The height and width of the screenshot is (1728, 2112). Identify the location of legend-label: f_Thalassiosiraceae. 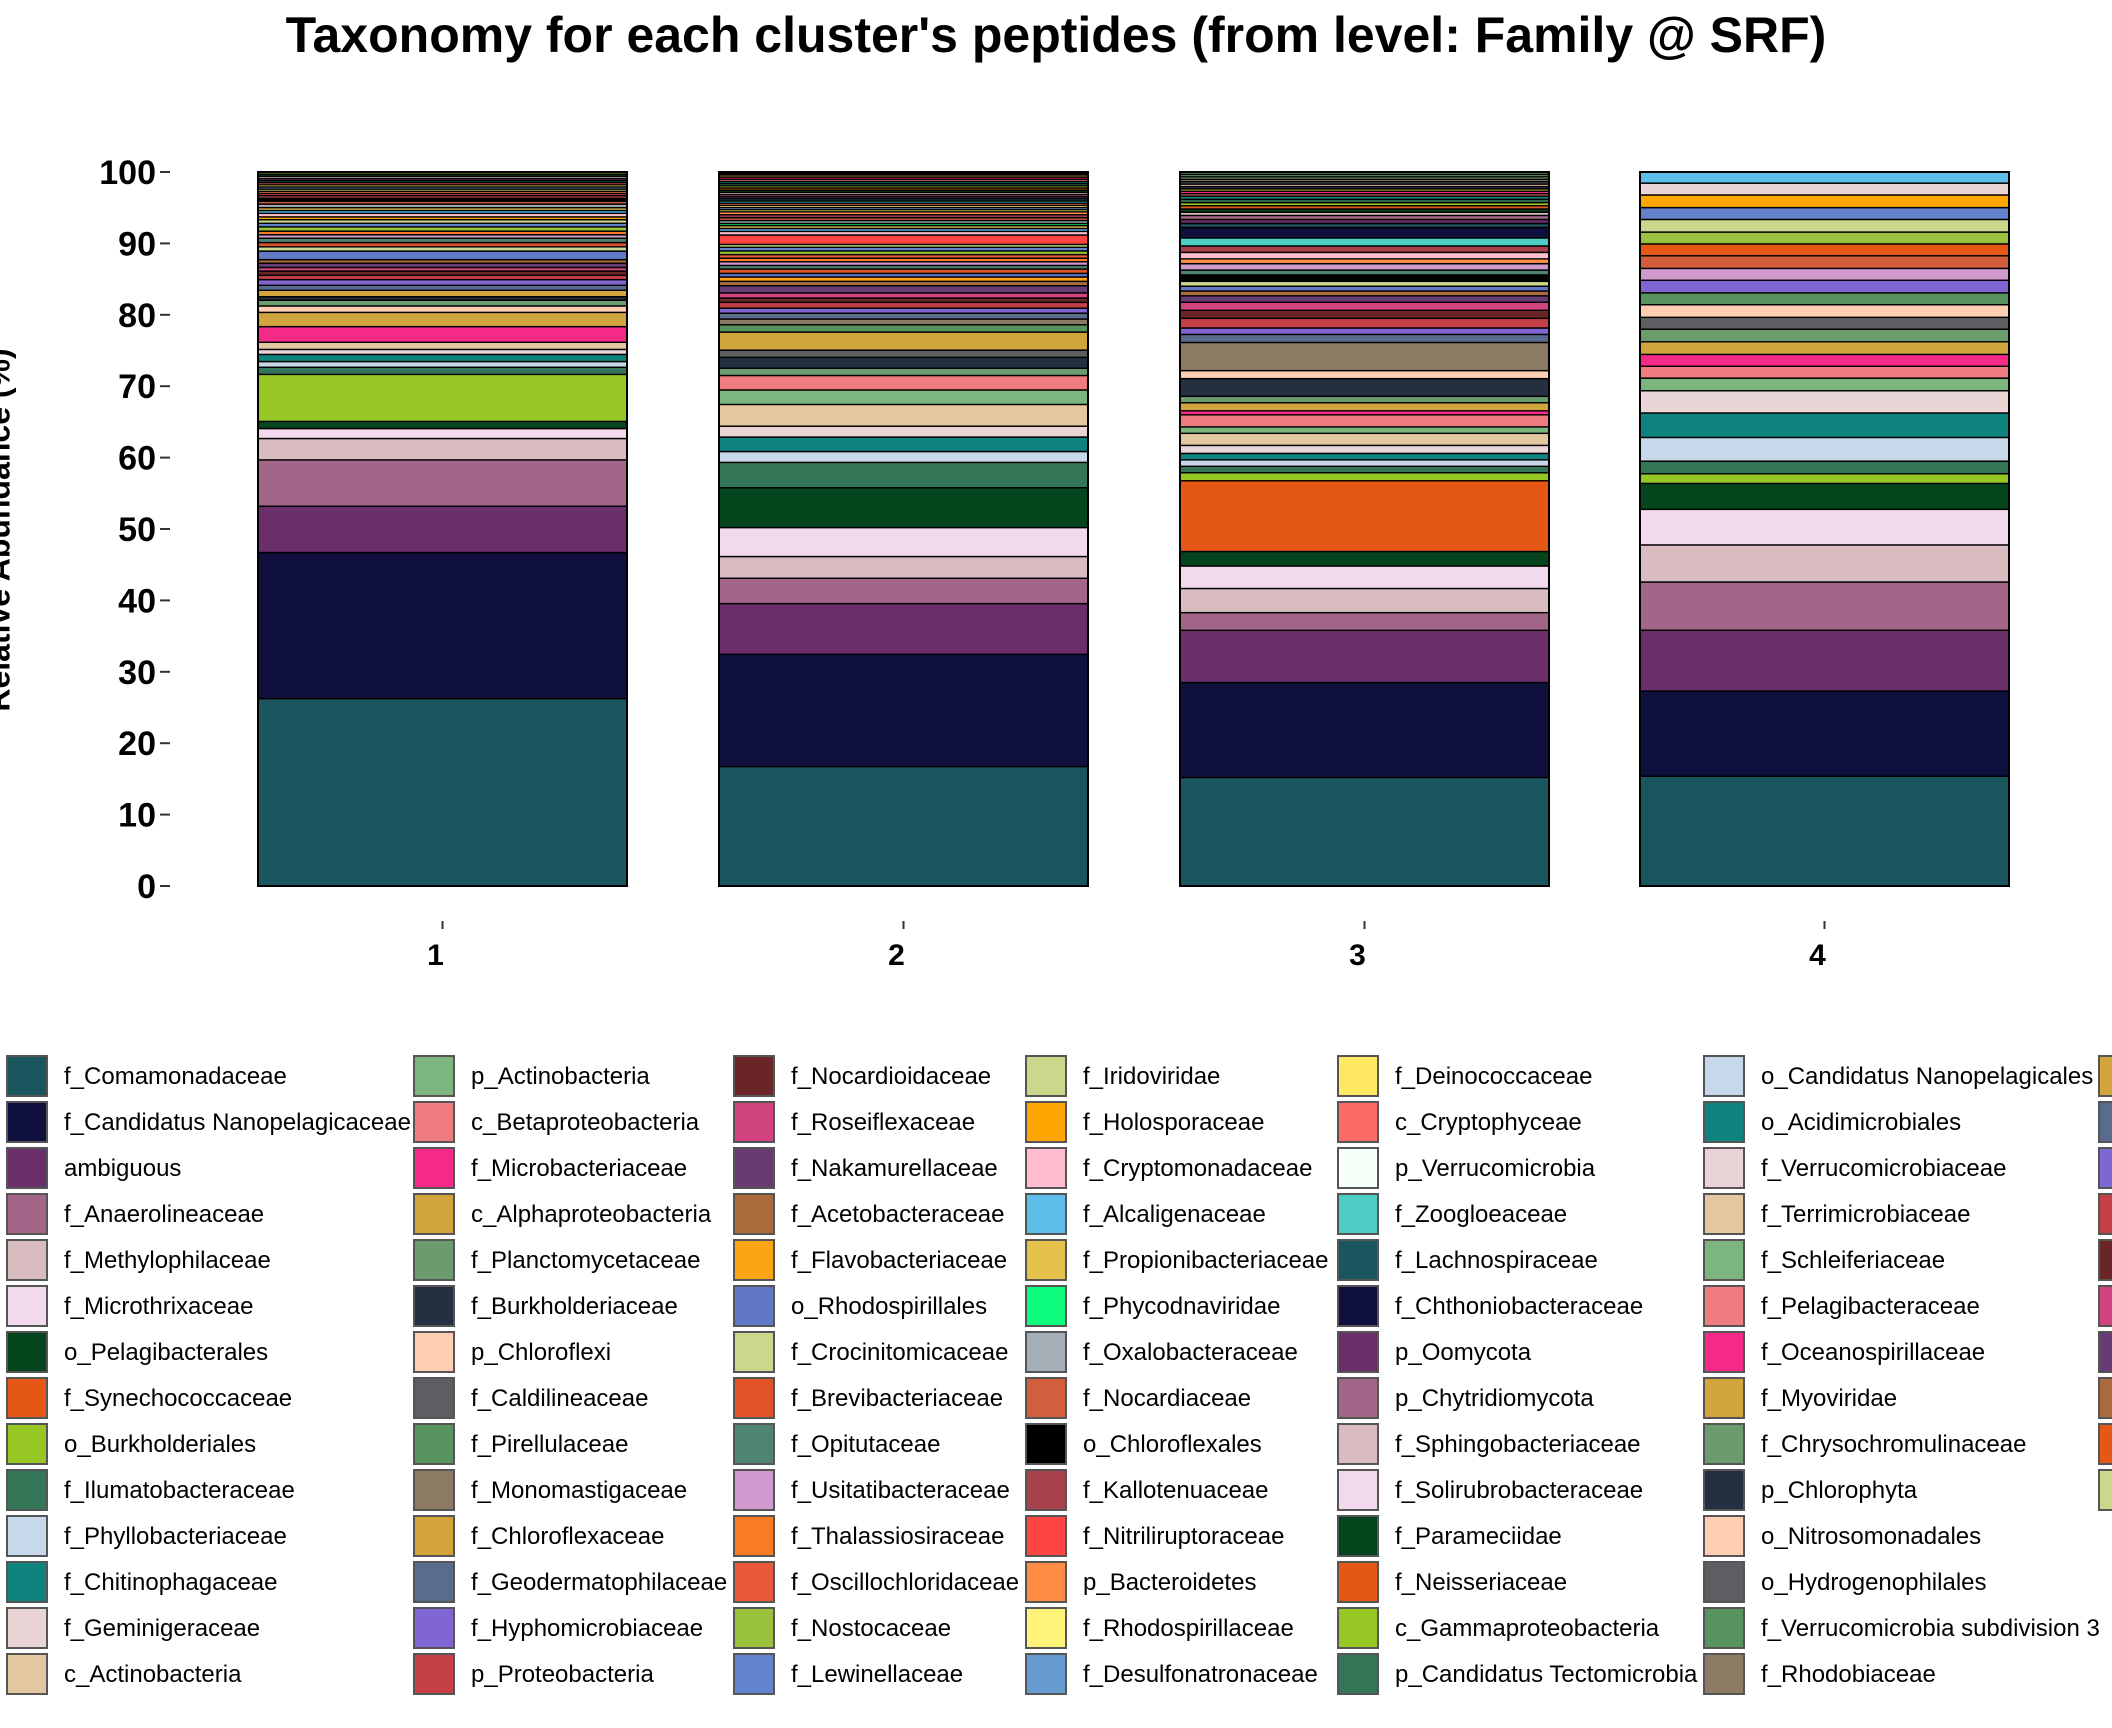
(898, 1536).